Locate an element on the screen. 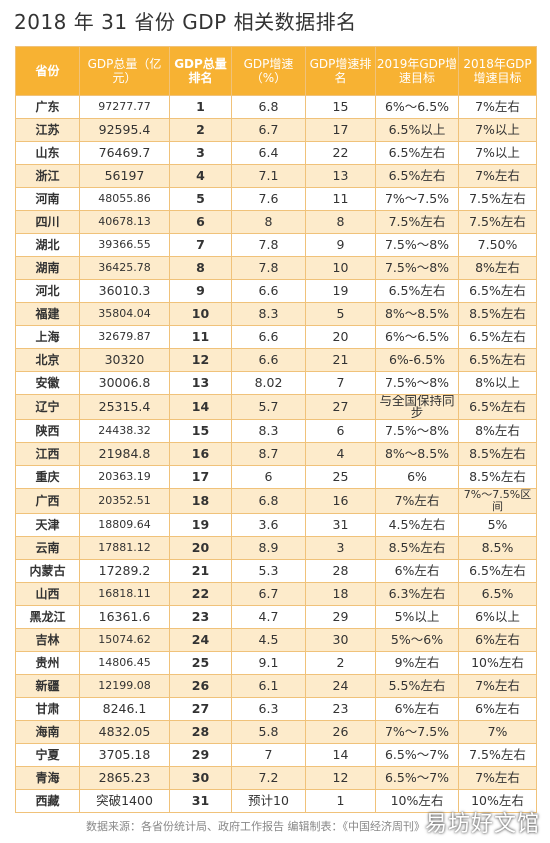  table-row: 河北 36010.3 9 6.6 19 6.5%左右 6.5%左右 is located at coordinates (276, 291).